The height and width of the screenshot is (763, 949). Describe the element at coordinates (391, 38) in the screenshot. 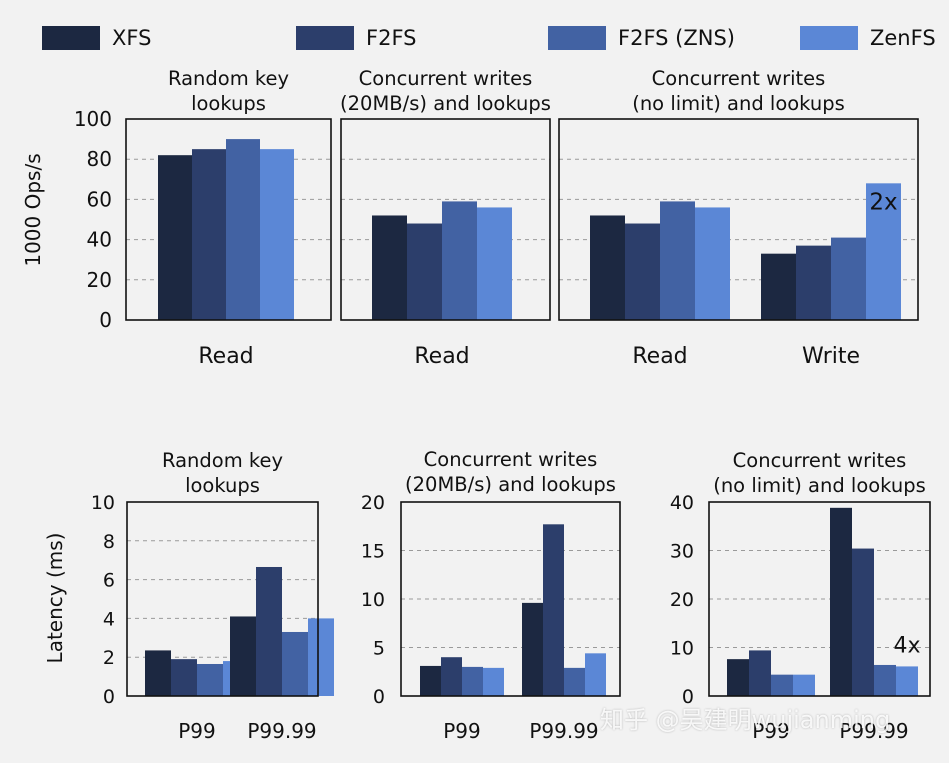

I see `legend-label: F2FS` at that location.